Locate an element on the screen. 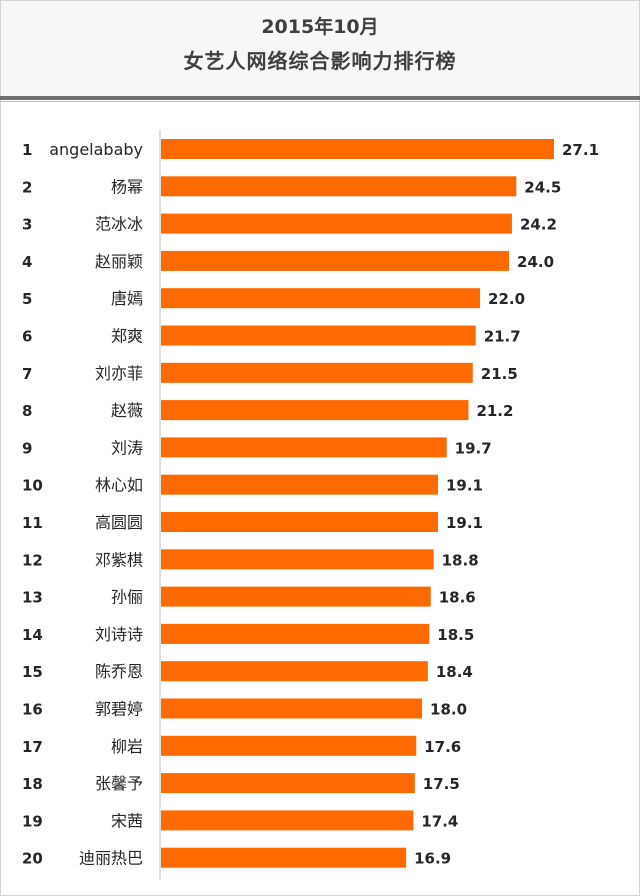  rank-label: 15 is located at coordinates (32, 672).